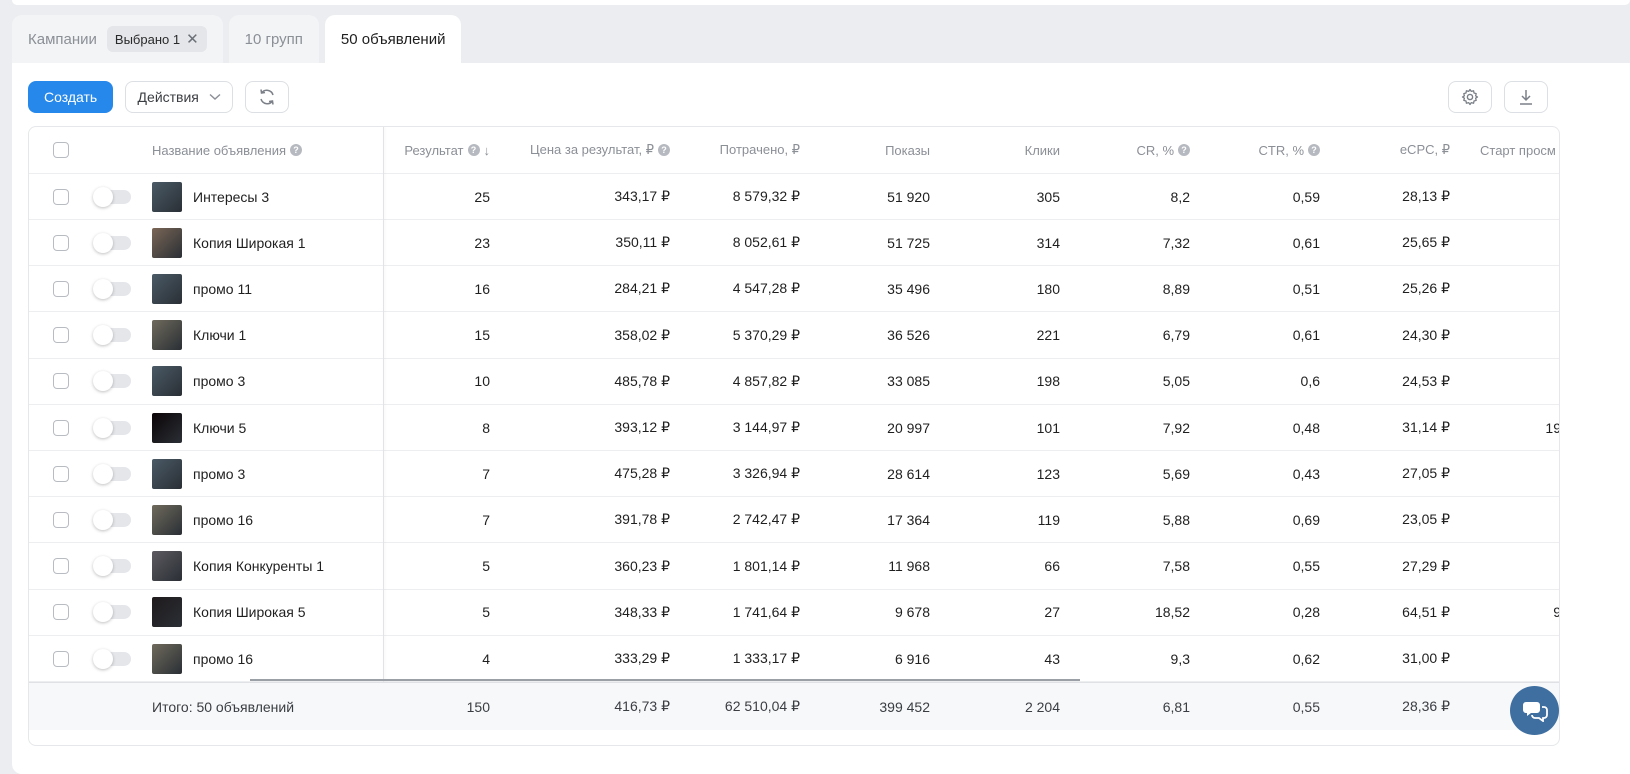 The height and width of the screenshot is (774, 1630). I want to click on col-impressions: Показы, so click(865, 150).